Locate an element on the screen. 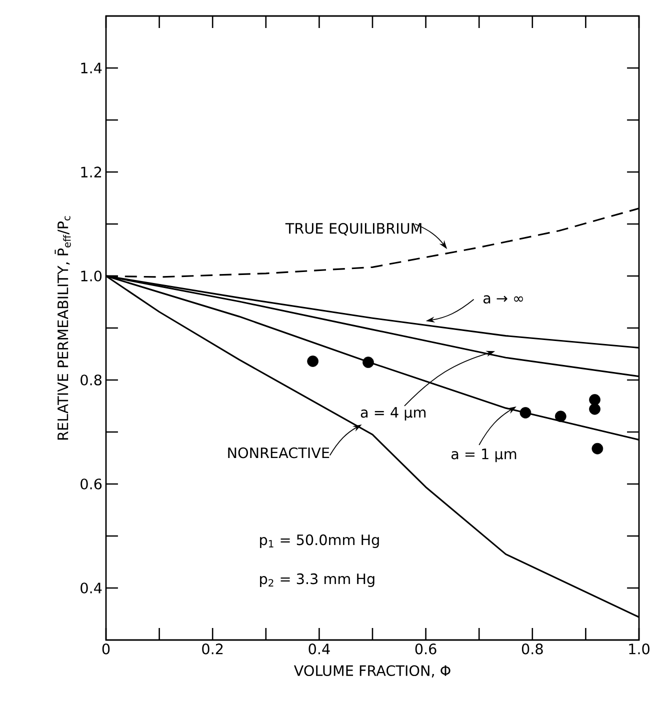  x-tick-label: 0.2 is located at coordinates (212, 649).